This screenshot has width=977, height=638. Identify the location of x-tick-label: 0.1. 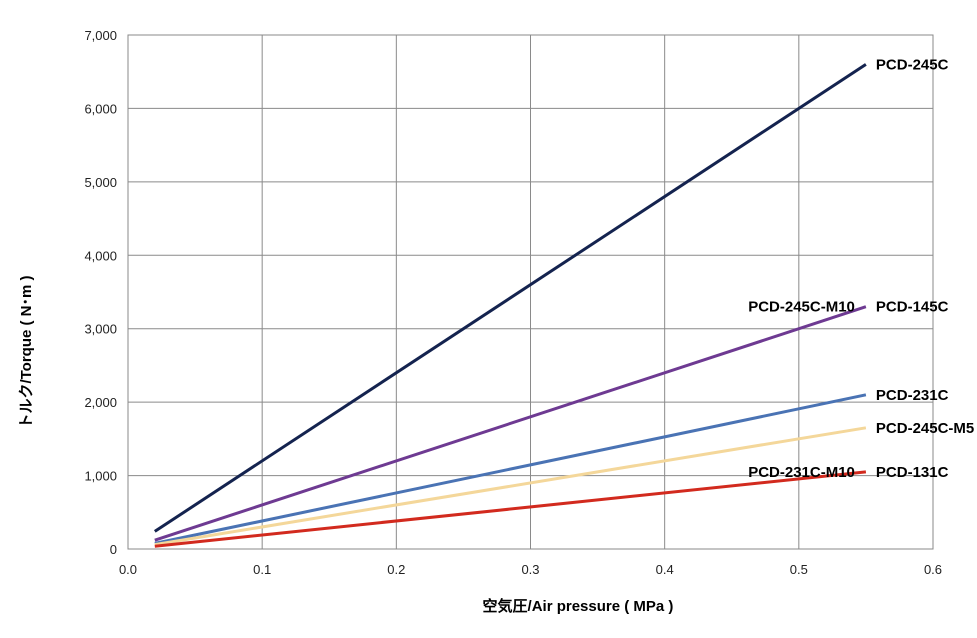
(262, 569).